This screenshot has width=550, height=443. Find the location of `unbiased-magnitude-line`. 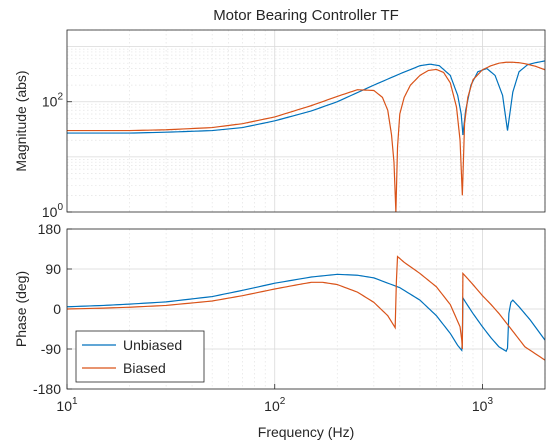

unbiased-magnitude-line is located at coordinates (306, 97).